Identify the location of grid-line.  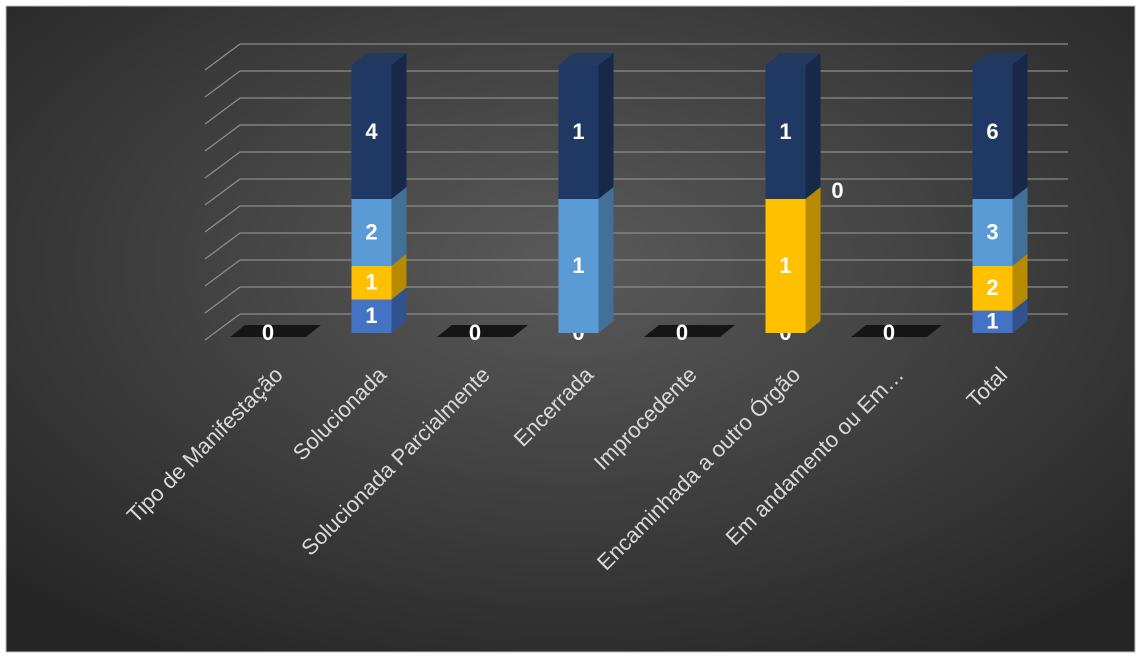
(636, 57).